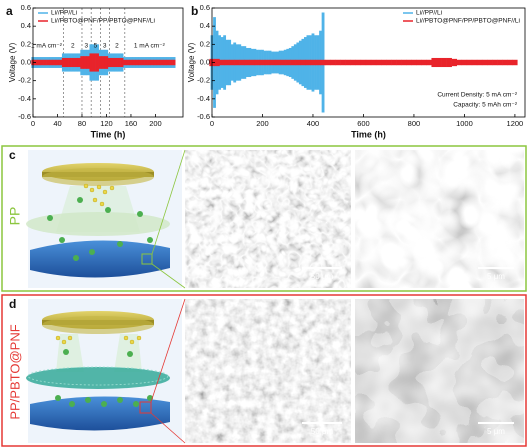 The image size is (529, 448). I want to click on x-tick-label: 1200, so click(515, 123).